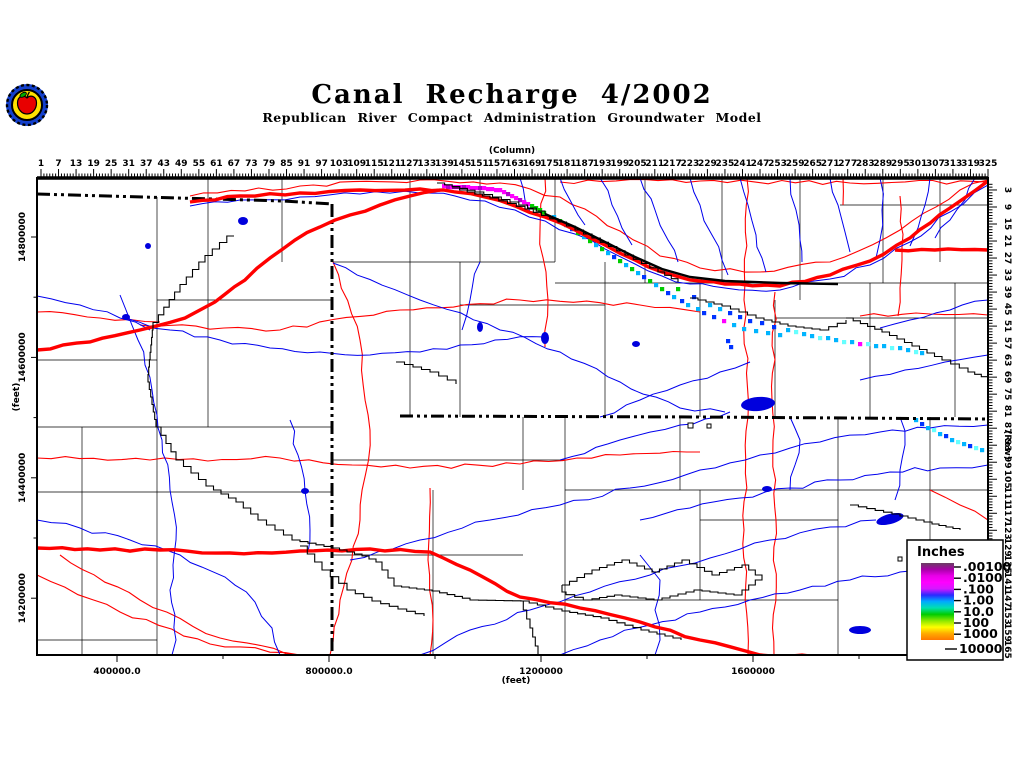  Describe the element at coordinates (970, 164) in the screenshot. I see `axis-tick-label: 319` at that location.